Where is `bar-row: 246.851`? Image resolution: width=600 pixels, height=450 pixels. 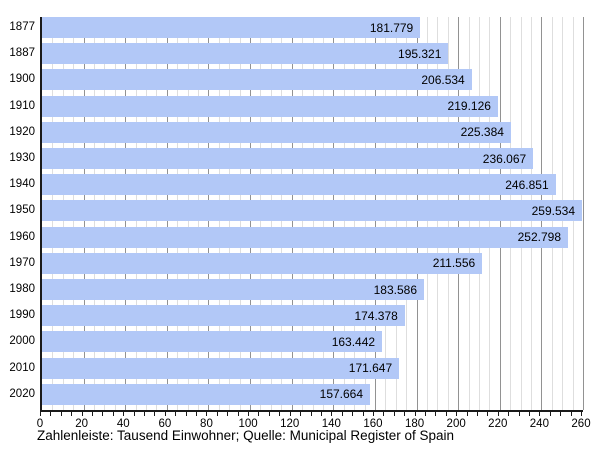 bar-row: 246.851 is located at coordinates (312, 187).